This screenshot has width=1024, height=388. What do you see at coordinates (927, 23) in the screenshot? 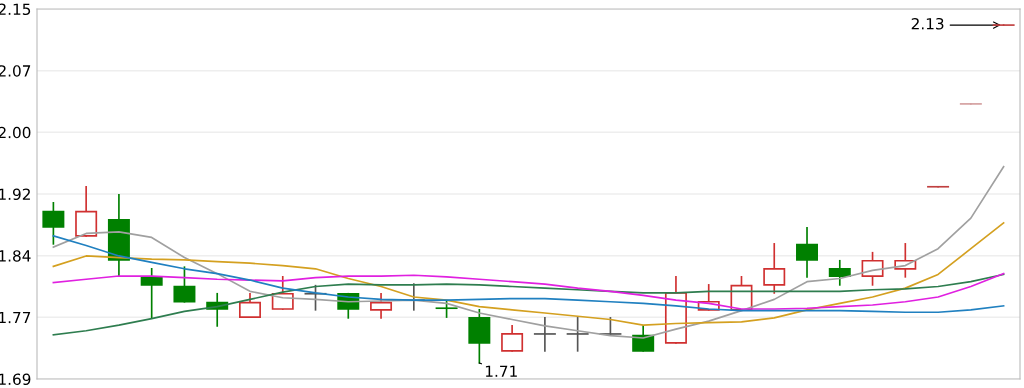
I see `annotation: 2.13` at bounding box center [927, 23].